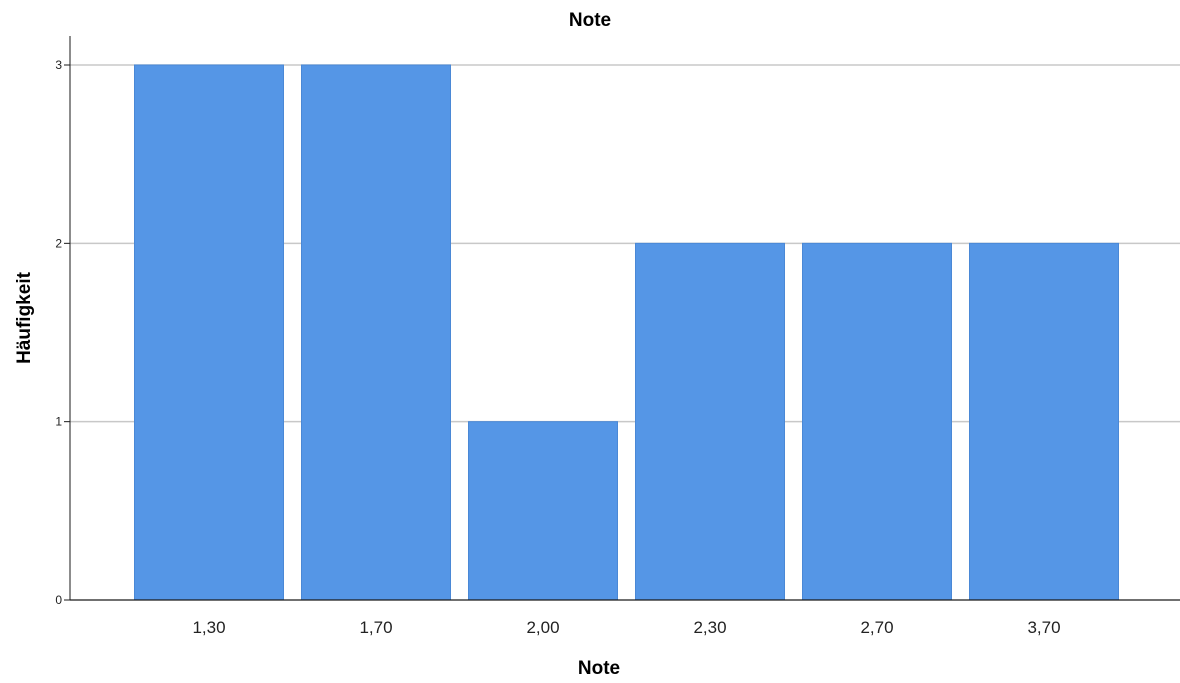  Describe the element at coordinates (599, 668) in the screenshot. I see `x-axis-label: Note` at that location.